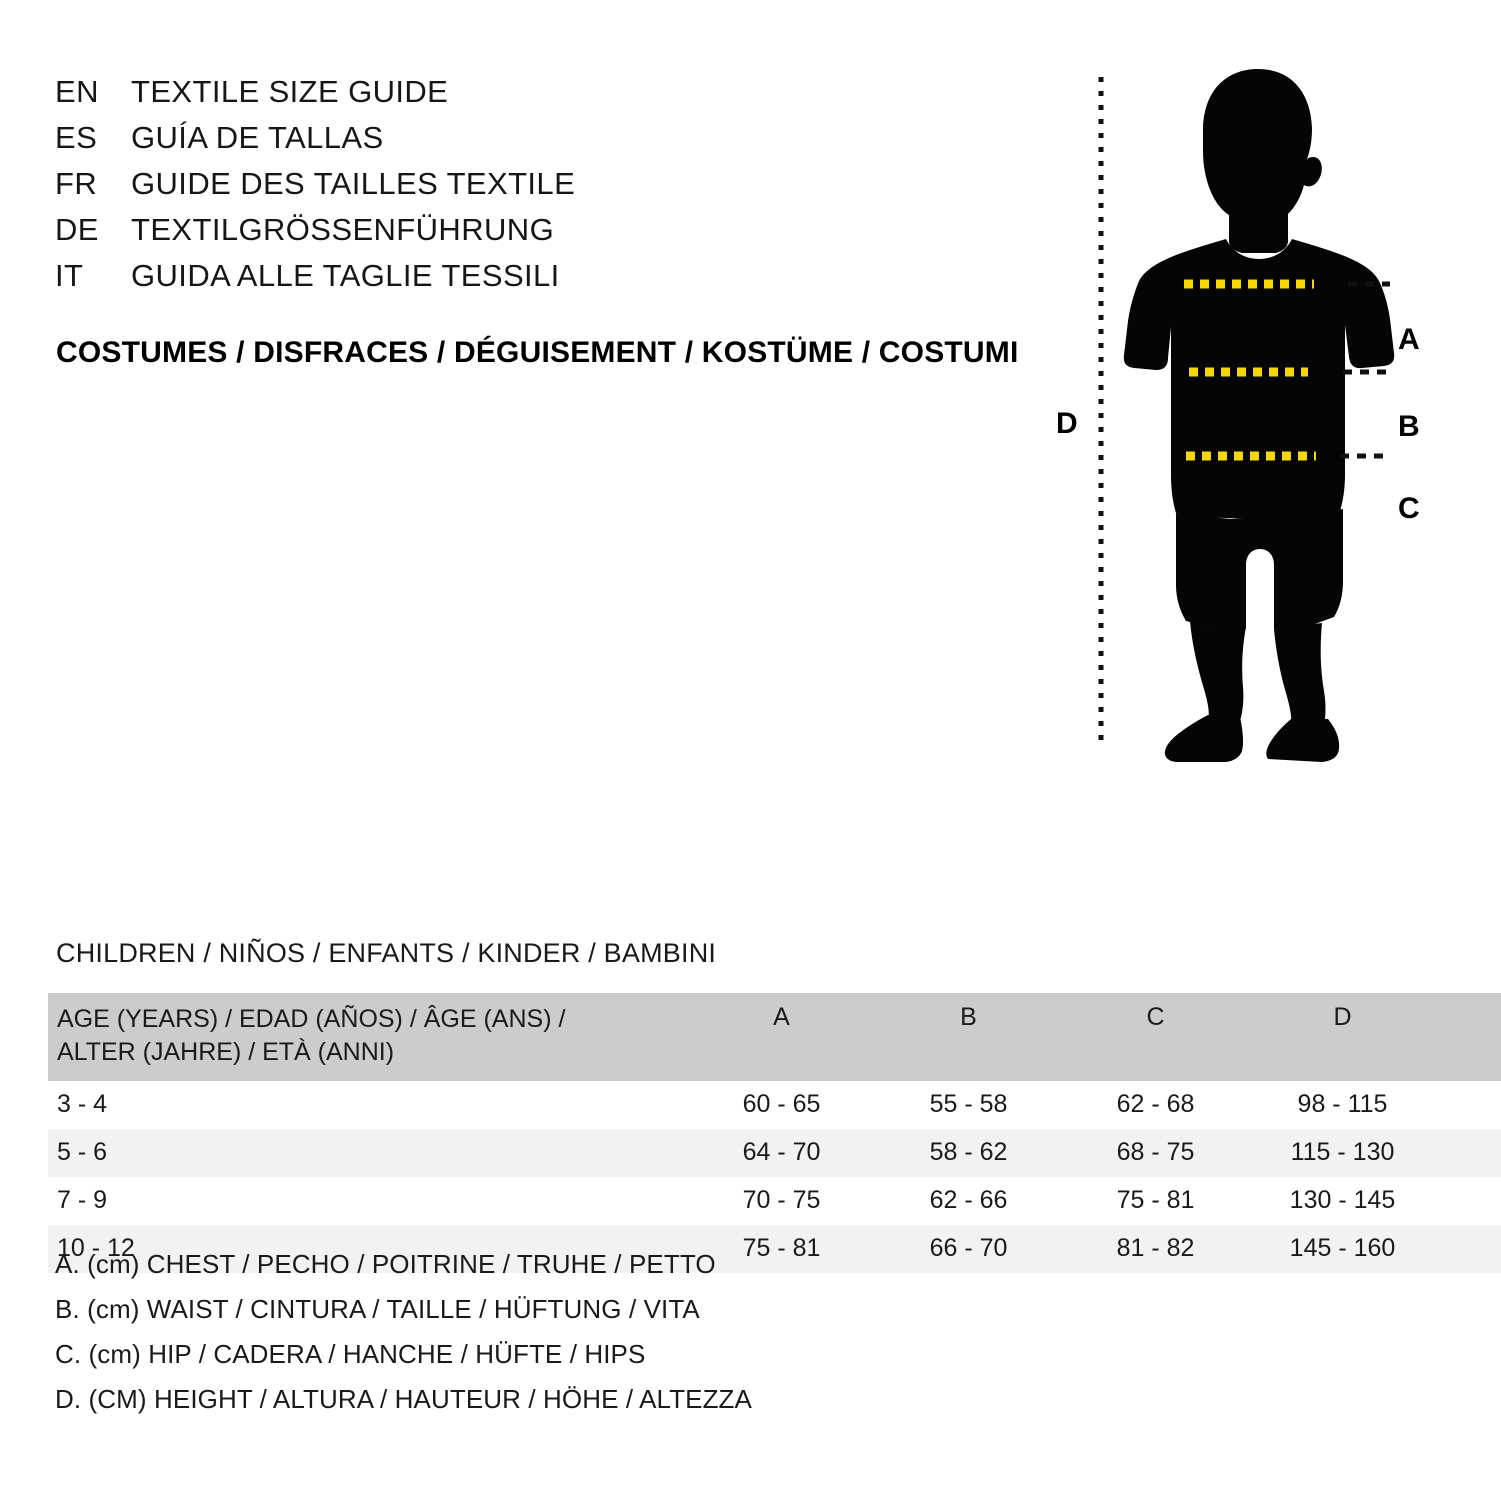 This screenshot has height=1500, width=1501. What do you see at coordinates (77, 229) in the screenshot?
I see `language-code-de: DE` at bounding box center [77, 229].